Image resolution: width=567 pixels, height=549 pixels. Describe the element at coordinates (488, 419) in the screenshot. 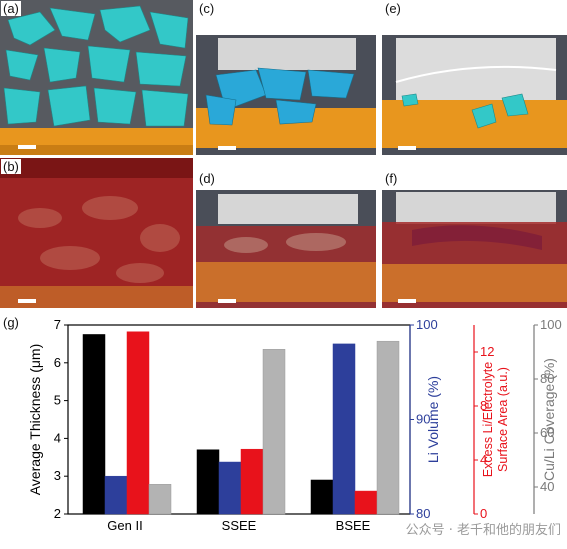

I see `right2-axis-label-line: Excess Li/Electrolyte` at that location.